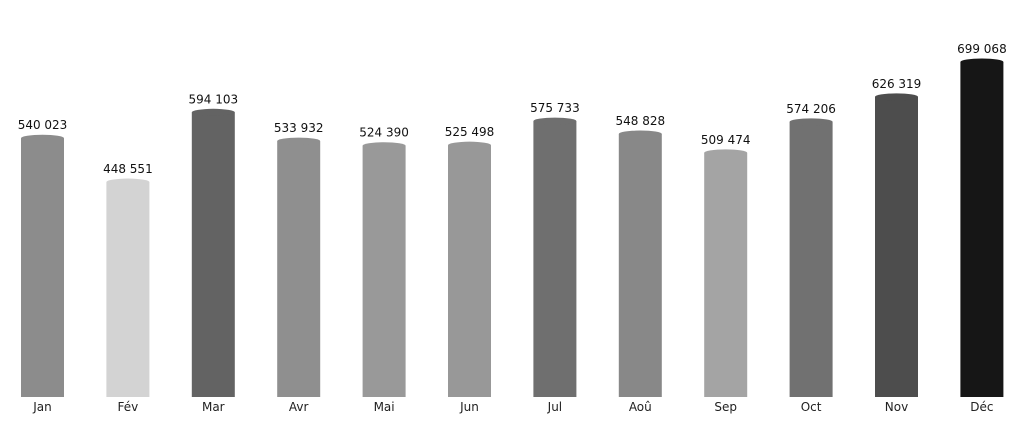 The image size is (1024, 422). I want to click on data-label-3: 533 932, so click(299, 128).